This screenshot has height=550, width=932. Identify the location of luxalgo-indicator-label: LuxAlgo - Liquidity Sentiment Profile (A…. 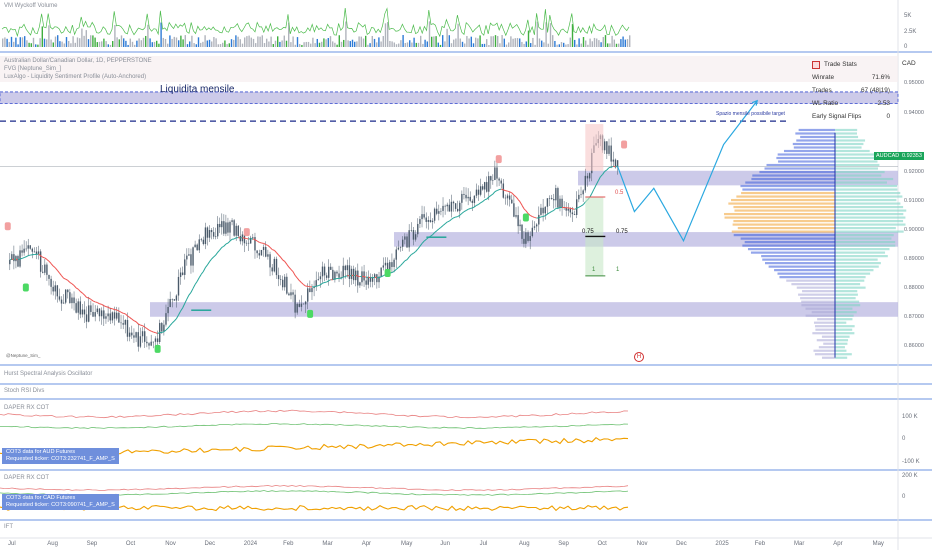
(75, 77).